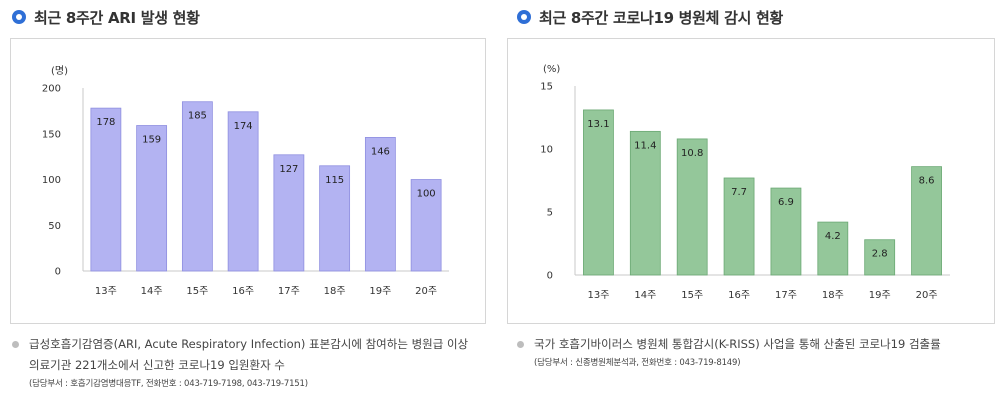 Image resolution: width=1000 pixels, height=403 pixels. What do you see at coordinates (546, 87) in the screenshot?
I see `covid-y-tick-label: 15` at bounding box center [546, 87].